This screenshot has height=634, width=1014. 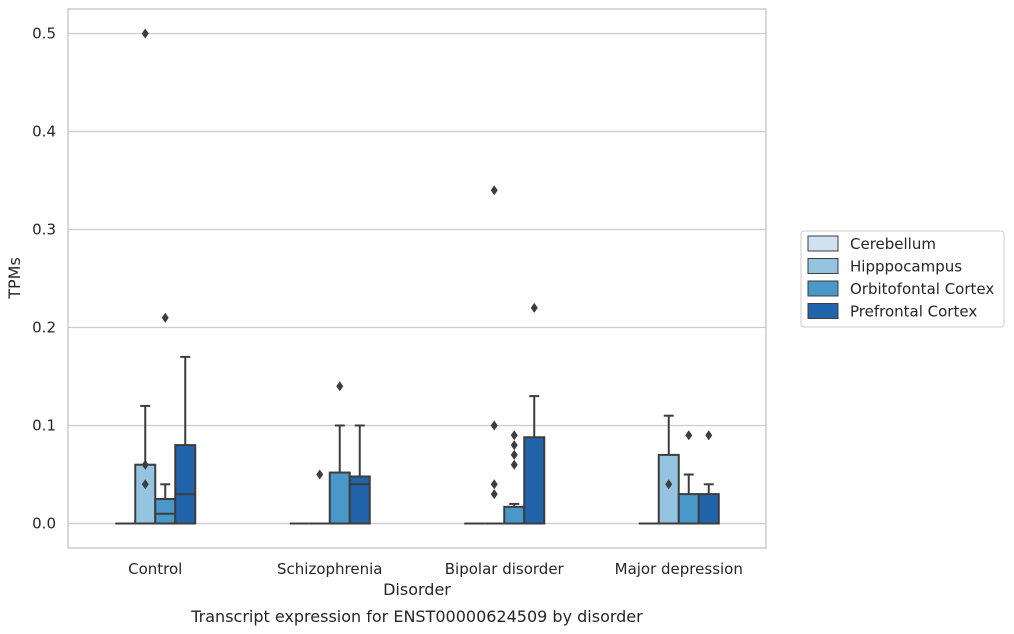 What do you see at coordinates (14, 278) in the screenshot?
I see `y-axis-title: TPMs` at bounding box center [14, 278].